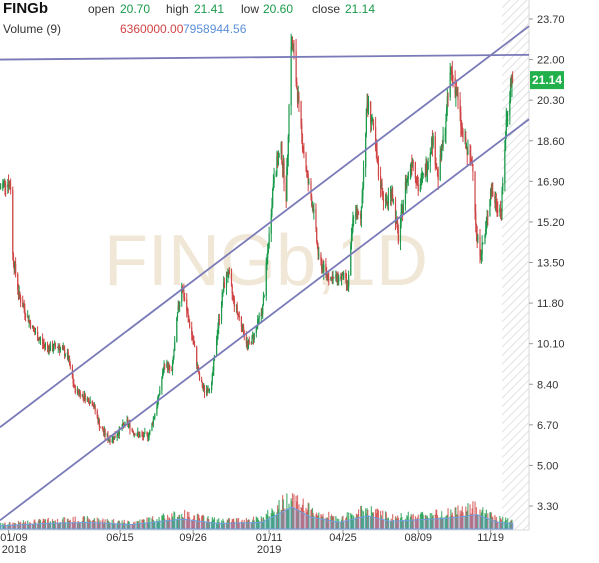  Describe the element at coordinates (269, 538) in the screenshot. I see `x-tick-label: 01/11` at that location.